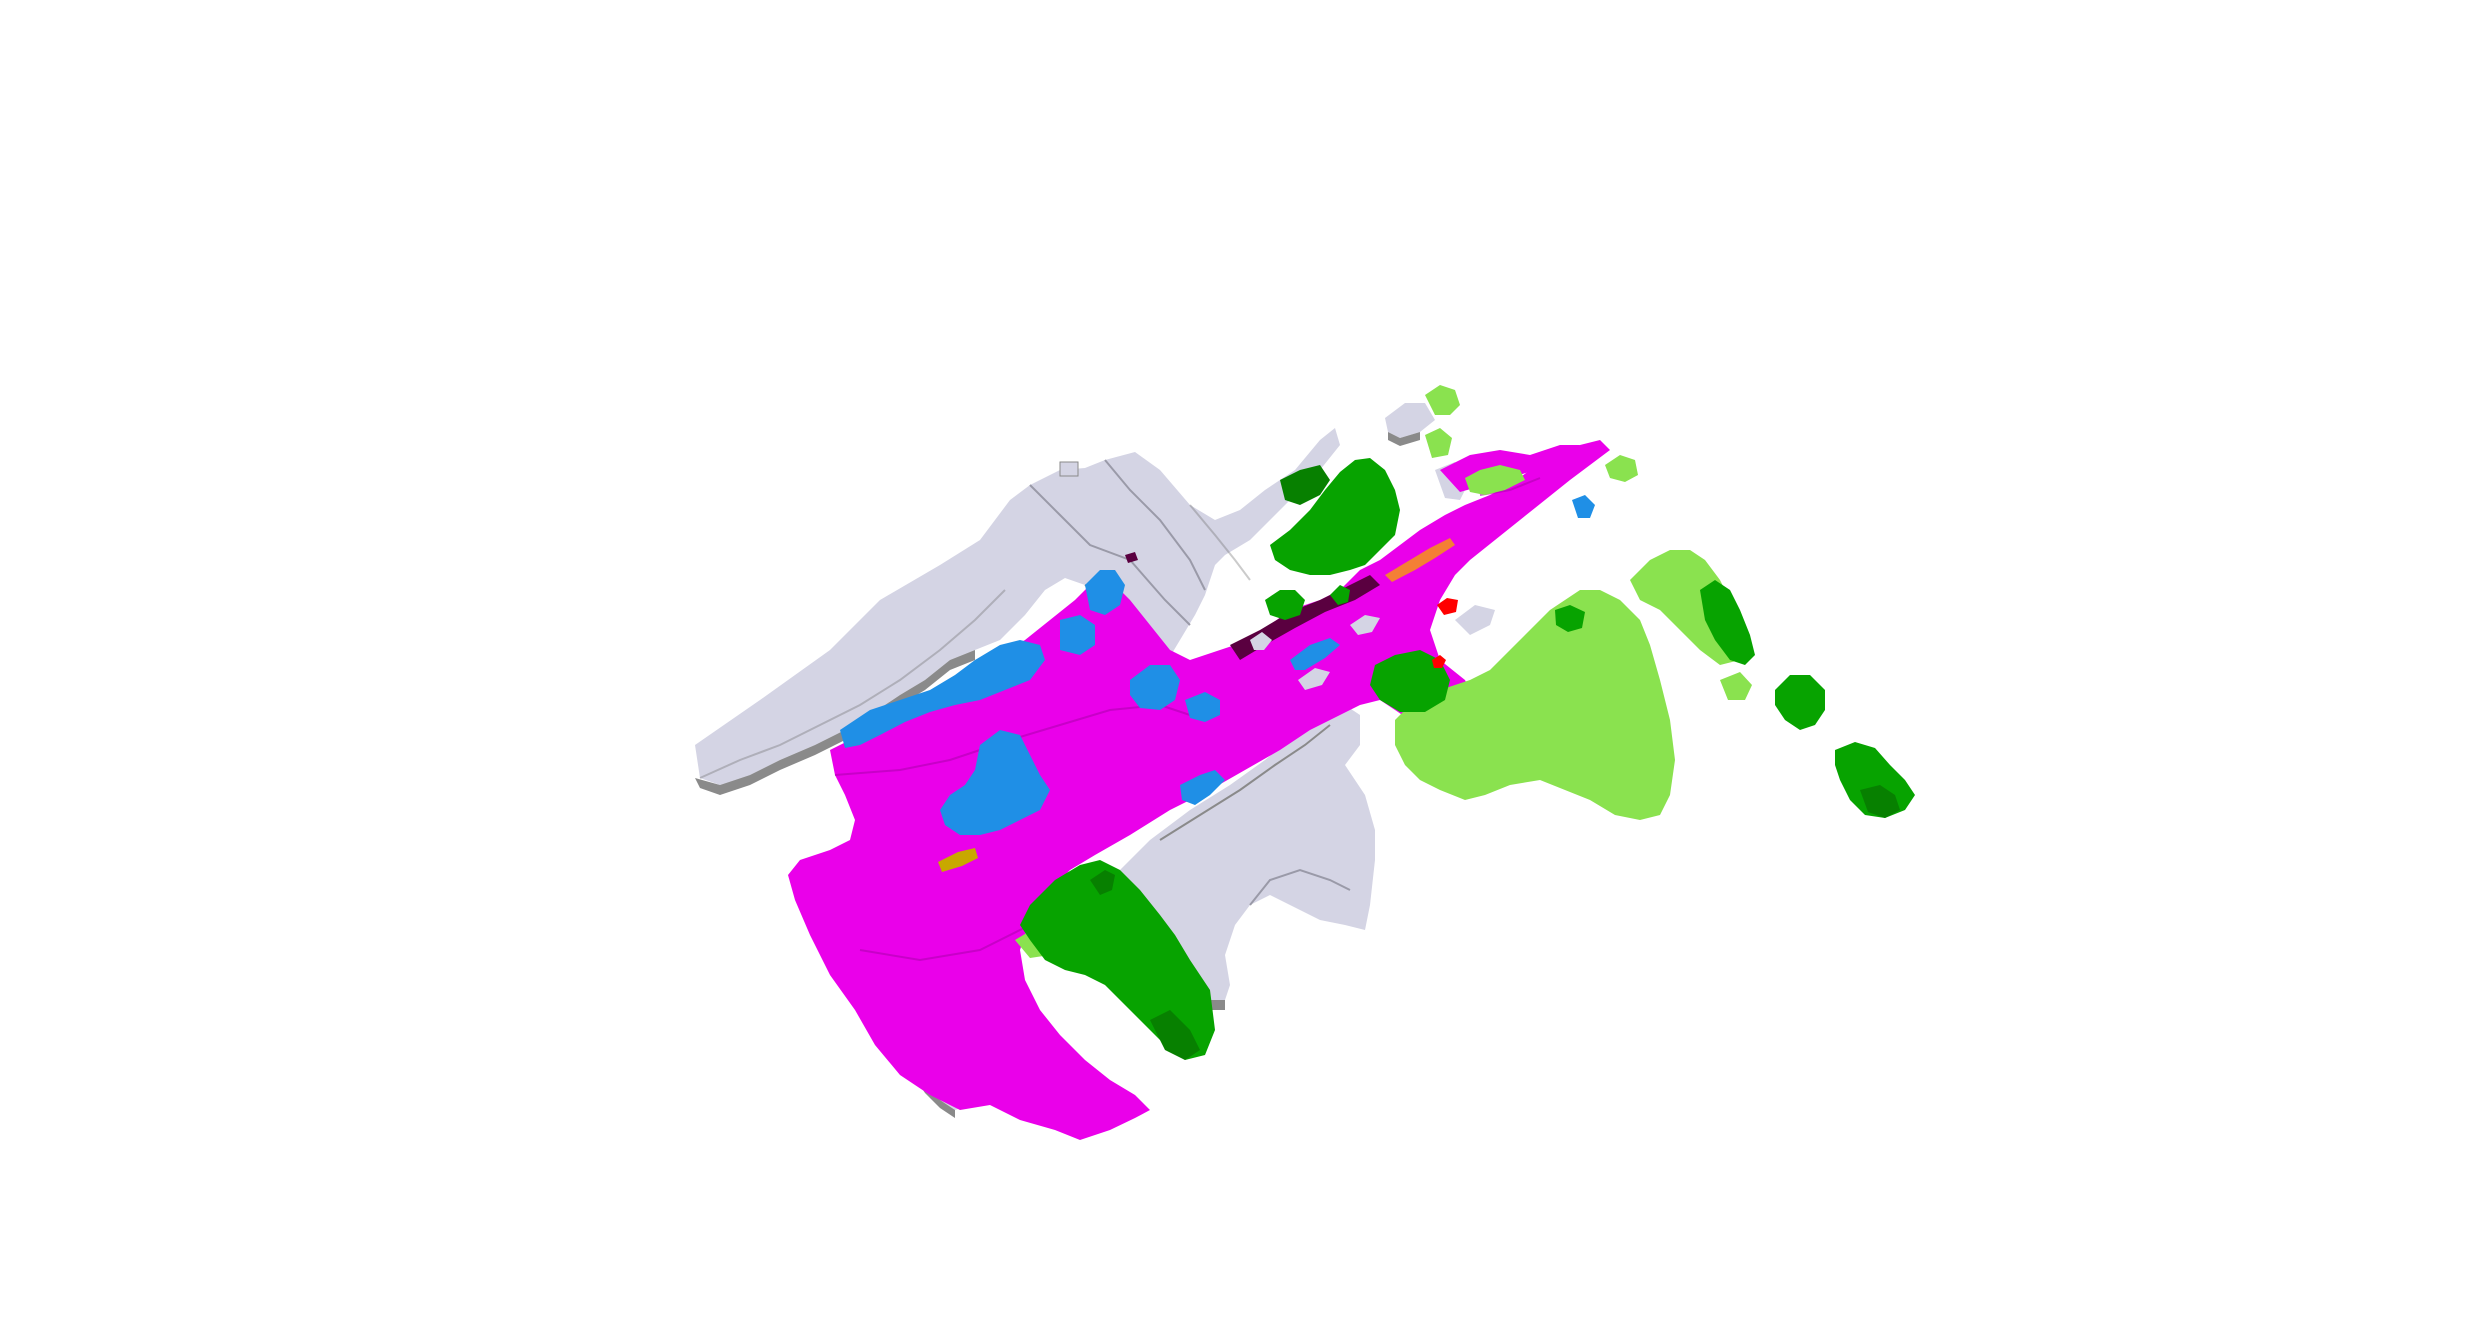 This screenshot has width=2490, height=1323. I want to click on building-mass-northwest, so click(1017, 611).